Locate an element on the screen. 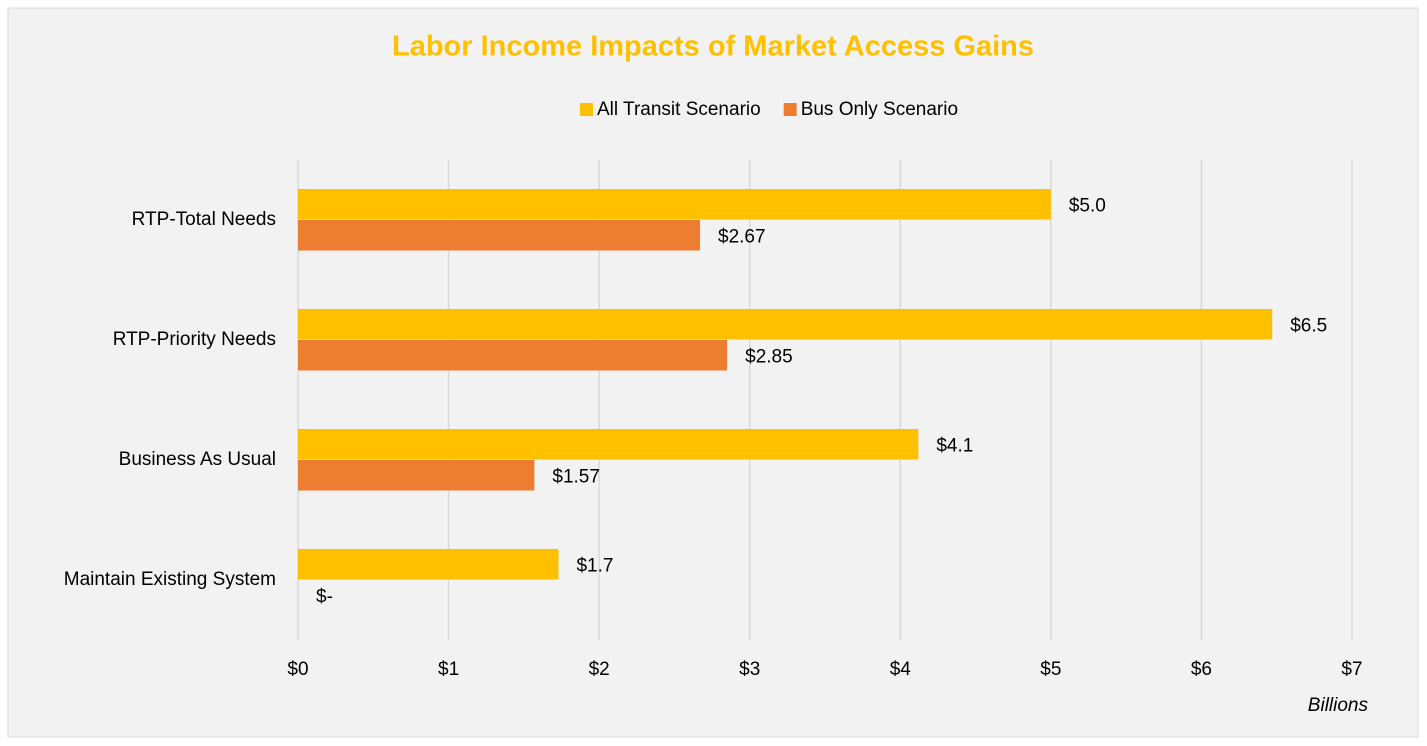 This screenshot has width=1427, height=746. data-label: $2.67 is located at coordinates (742, 237).